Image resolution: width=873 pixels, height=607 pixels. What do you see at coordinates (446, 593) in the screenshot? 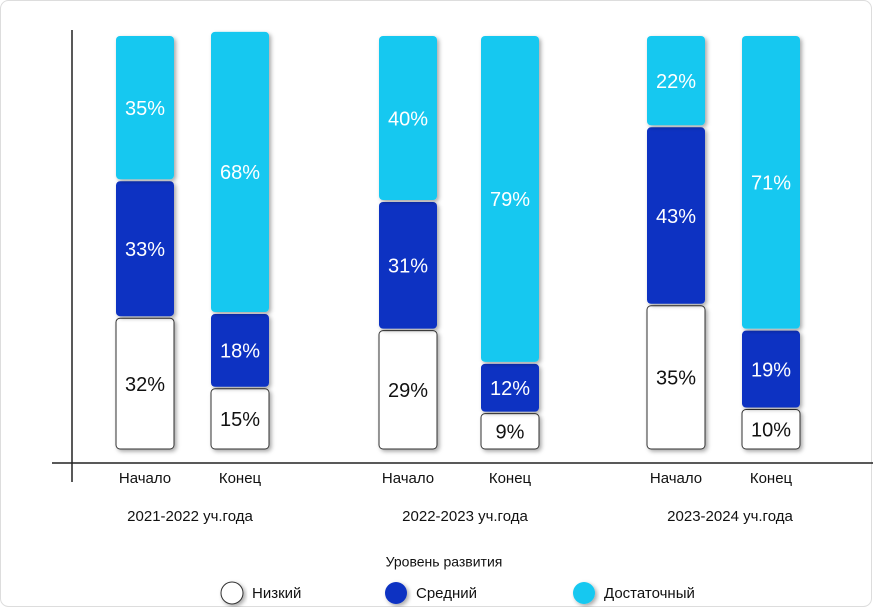
I see `legend-label: Средний` at bounding box center [446, 593].